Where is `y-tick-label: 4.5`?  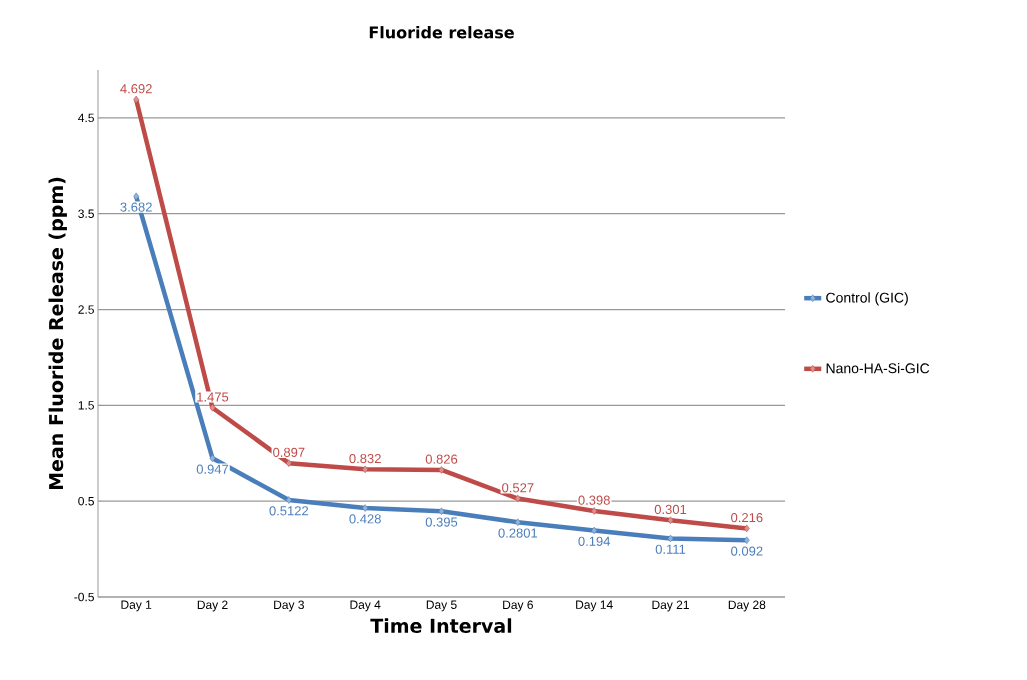 y-tick-label: 4.5 is located at coordinates (86, 118).